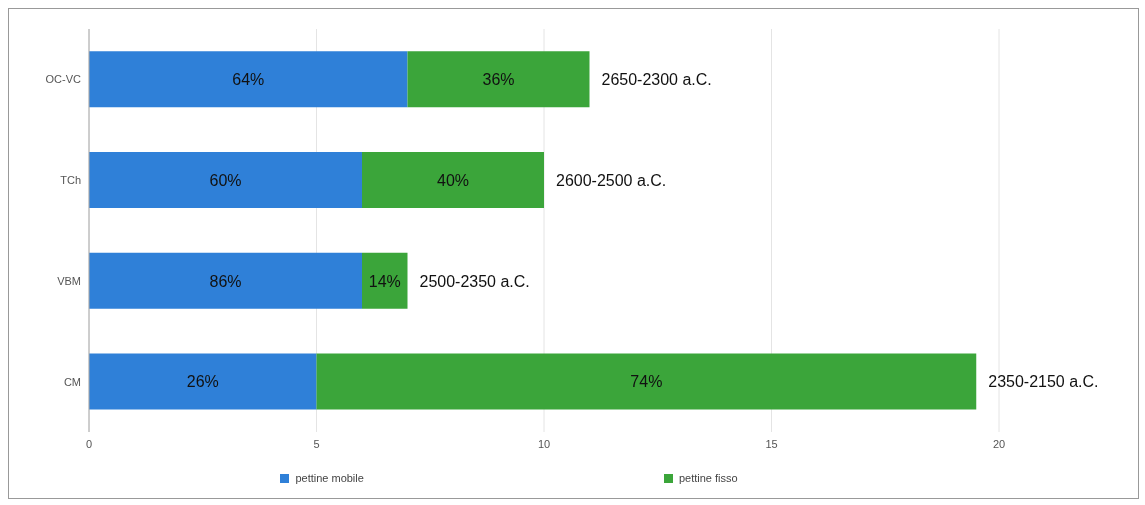 The width and height of the screenshot is (1145, 505). I want to click on y-tick-label: OC-VC, so click(63, 79).